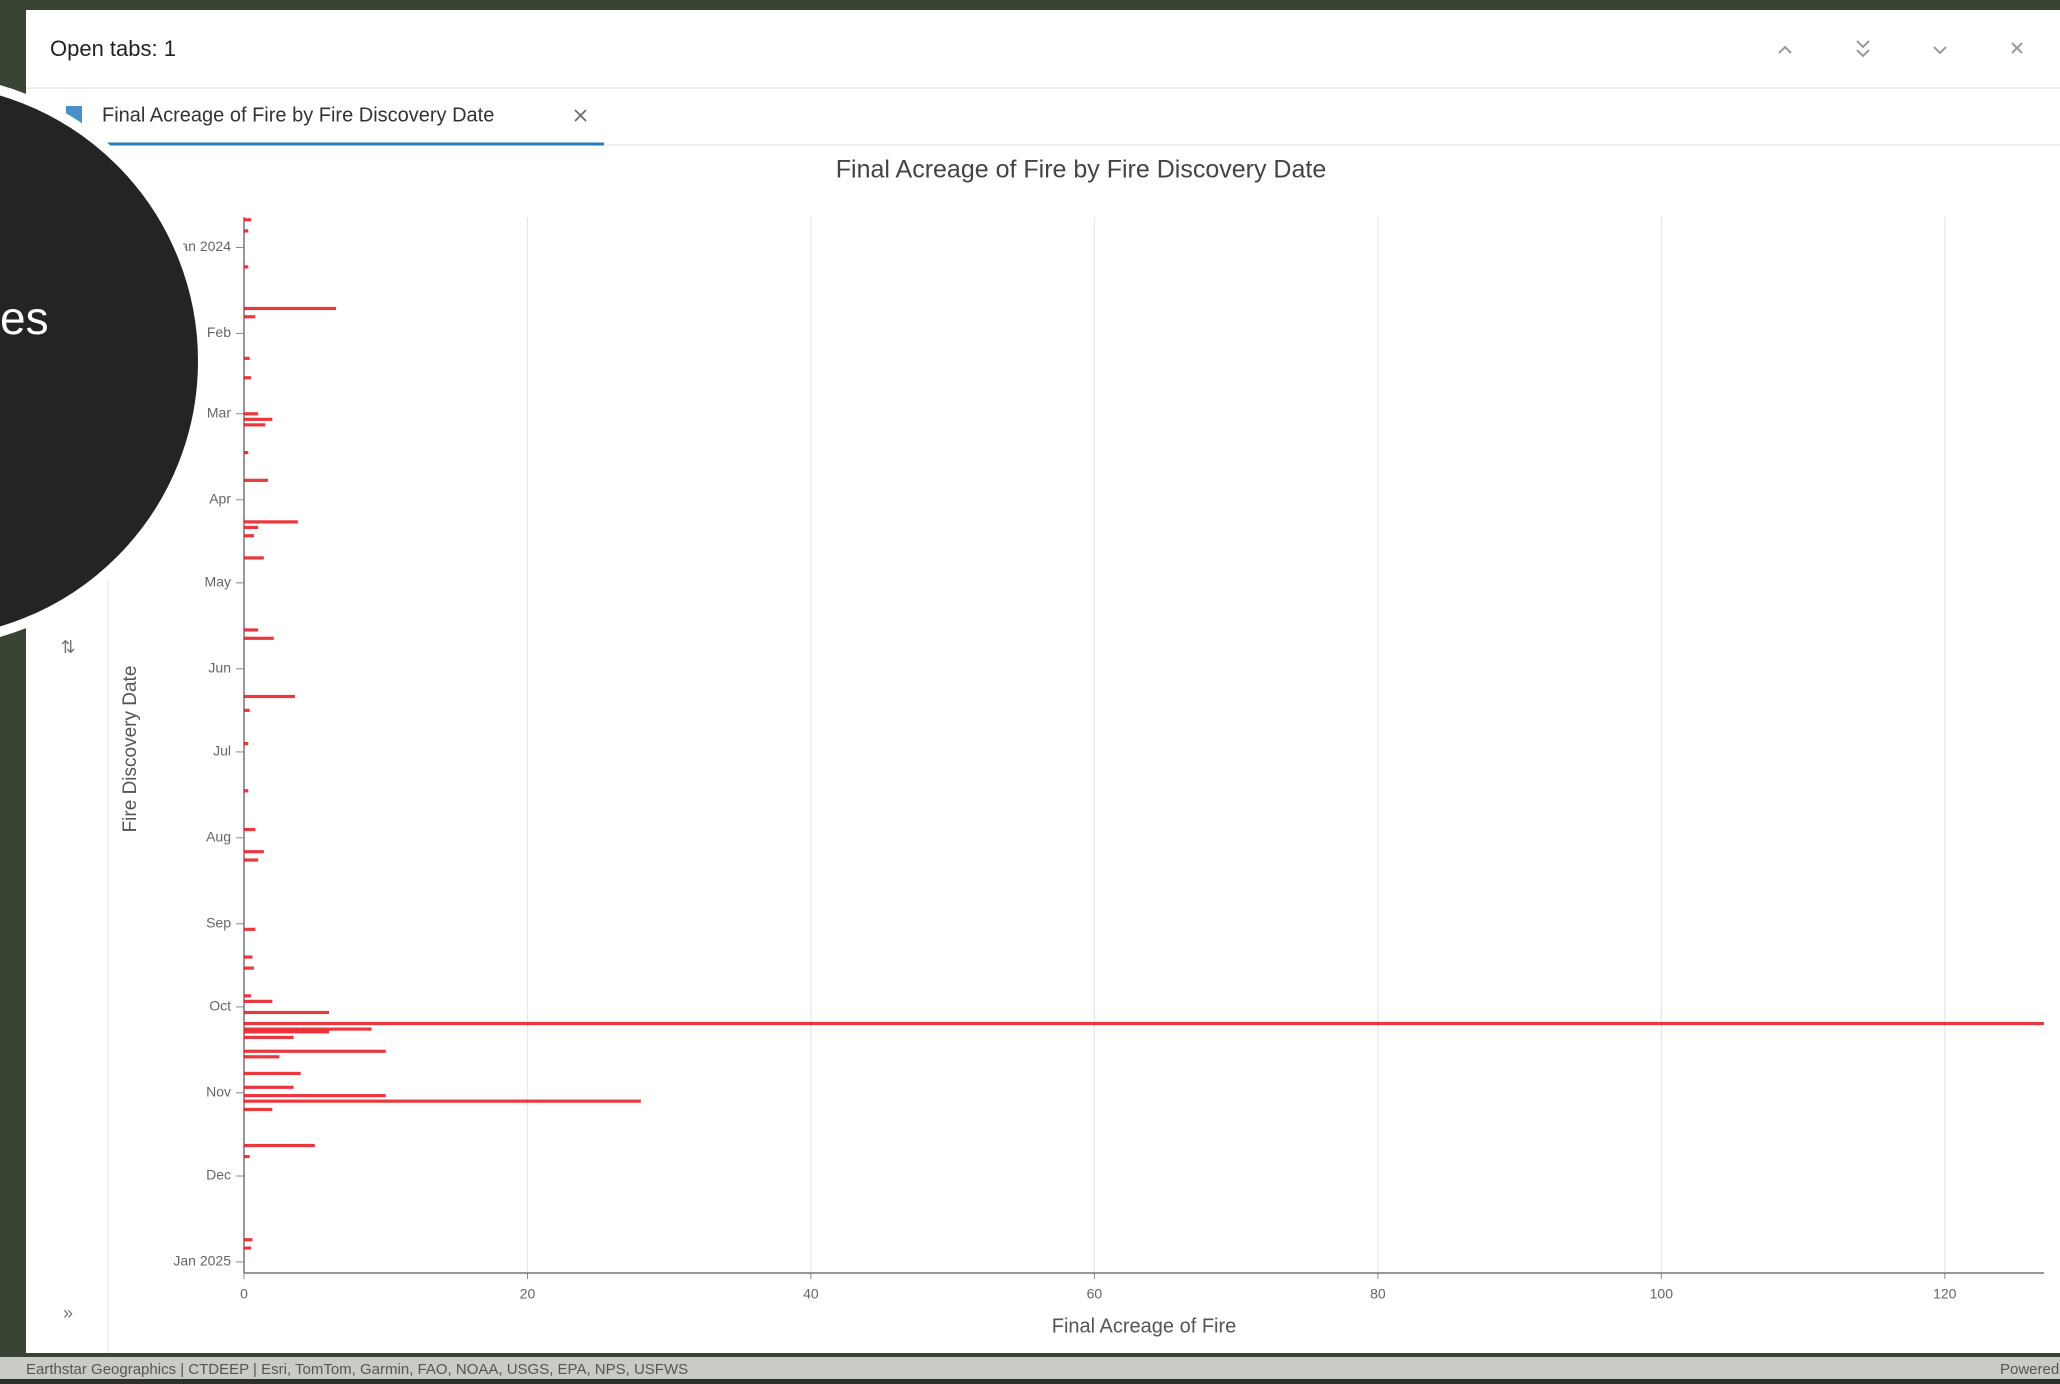  What do you see at coordinates (219, 332) in the screenshot?
I see `y-tick-label: Feb` at bounding box center [219, 332].